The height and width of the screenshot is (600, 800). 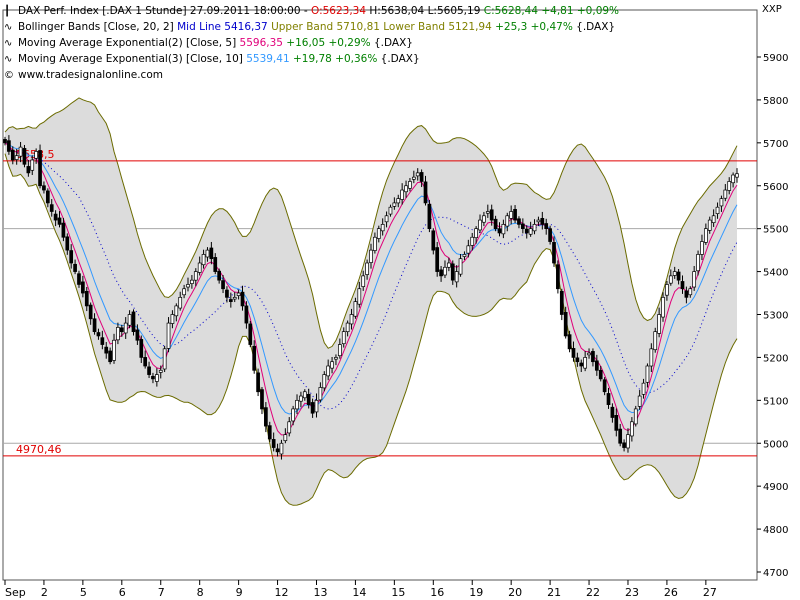 I want to click on x-tick-label: 2, so click(x=44, y=592).